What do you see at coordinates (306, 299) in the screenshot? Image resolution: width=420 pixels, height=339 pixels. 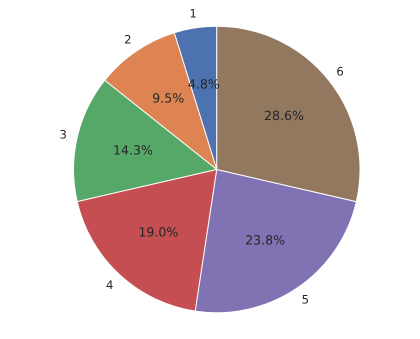 I see `slice-label: 5` at bounding box center [306, 299].